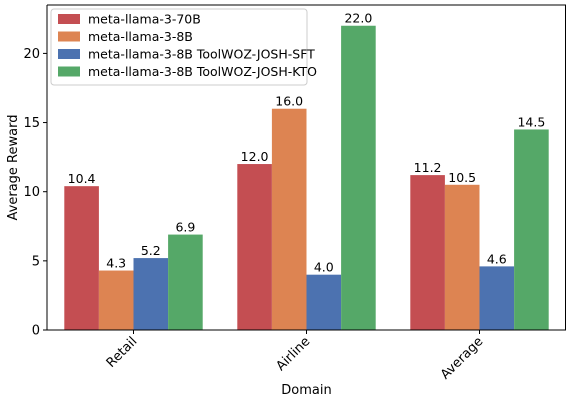 The width and height of the screenshot is (566, 399). Describe the element at coordinates (462, 177) in the screenshot. I see `bar-value-label: 10.5` at that location.